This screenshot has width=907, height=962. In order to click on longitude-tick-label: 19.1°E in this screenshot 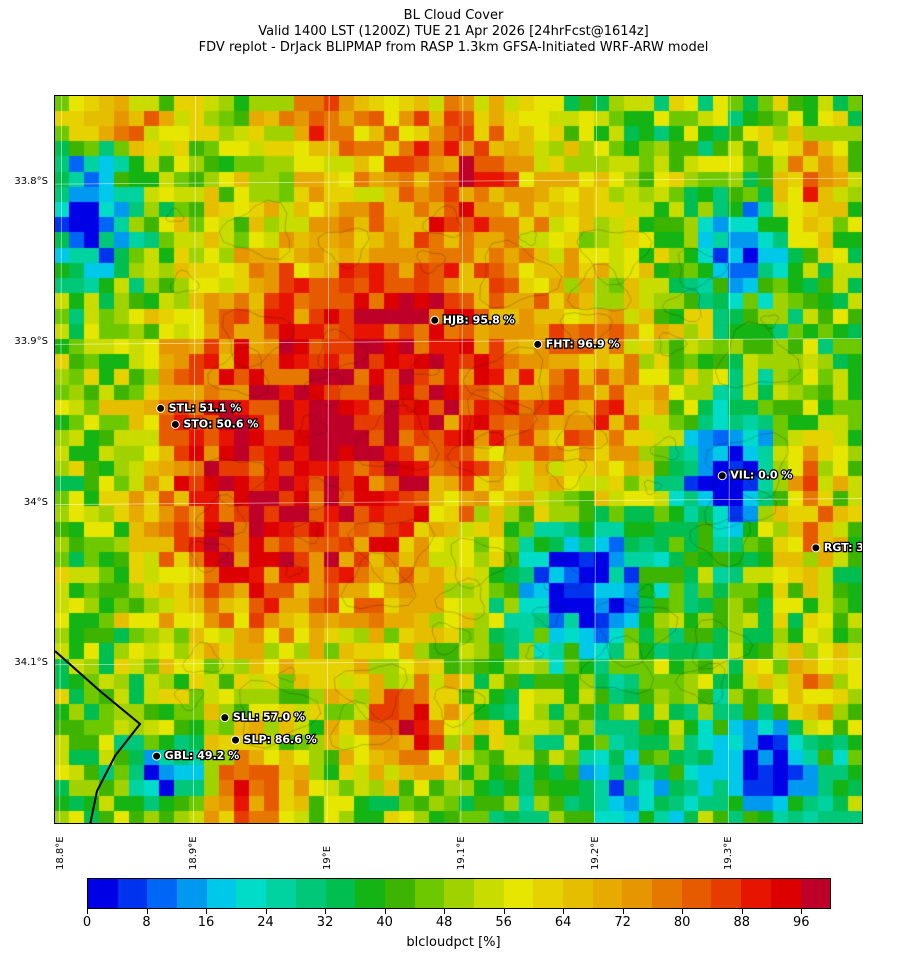, I will do `click(461, 853)`.